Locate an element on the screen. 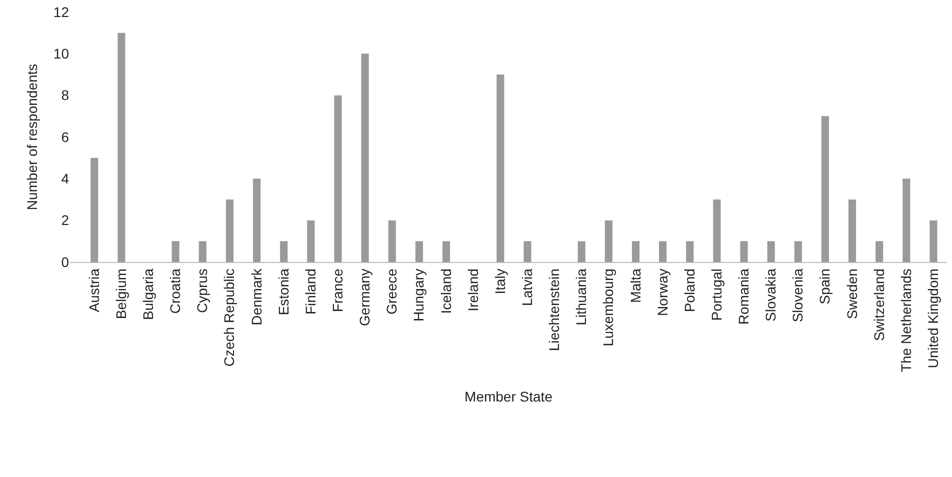 This screenshot has height=477, width=952. x-tick-label: Liechtenstein is located at coordinates (554, 310).